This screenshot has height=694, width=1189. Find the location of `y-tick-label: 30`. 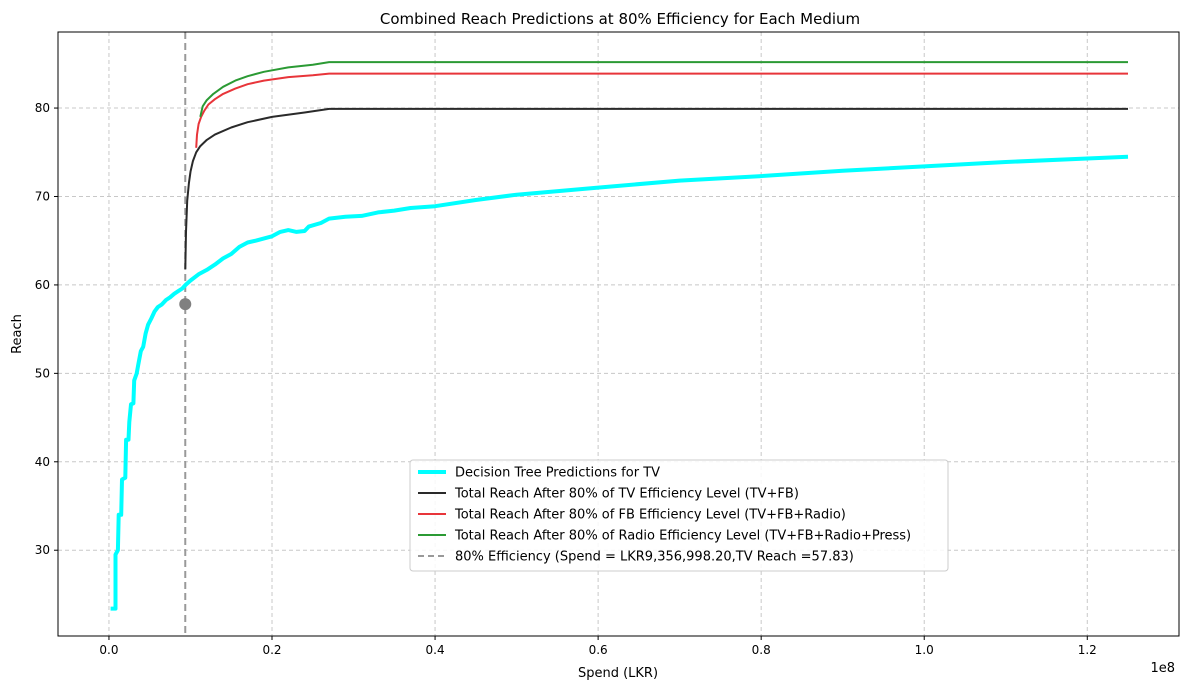

y-tick-label: 30 is located at coordinates (42, 550).